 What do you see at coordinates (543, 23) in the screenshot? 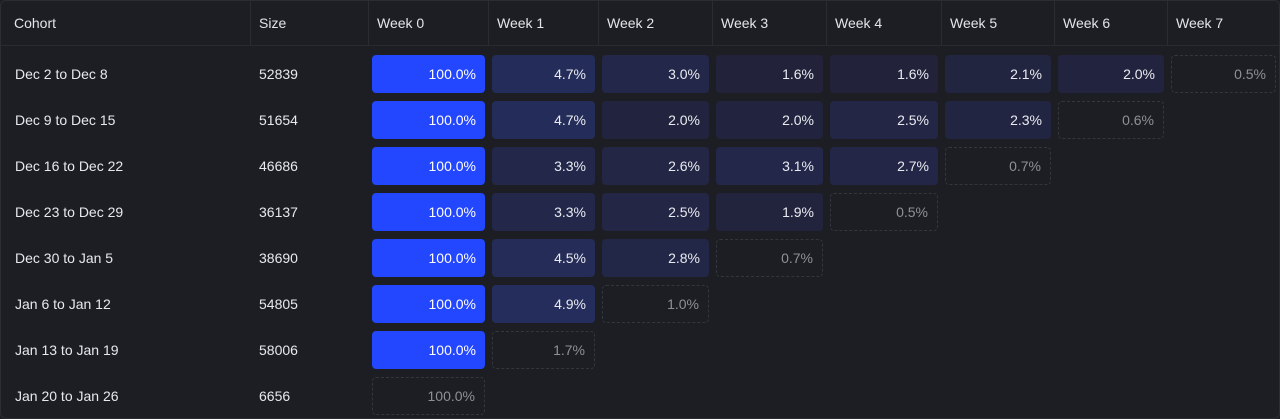
I see `column-header-week-1: Week 1` at bounding box center [543, 23].